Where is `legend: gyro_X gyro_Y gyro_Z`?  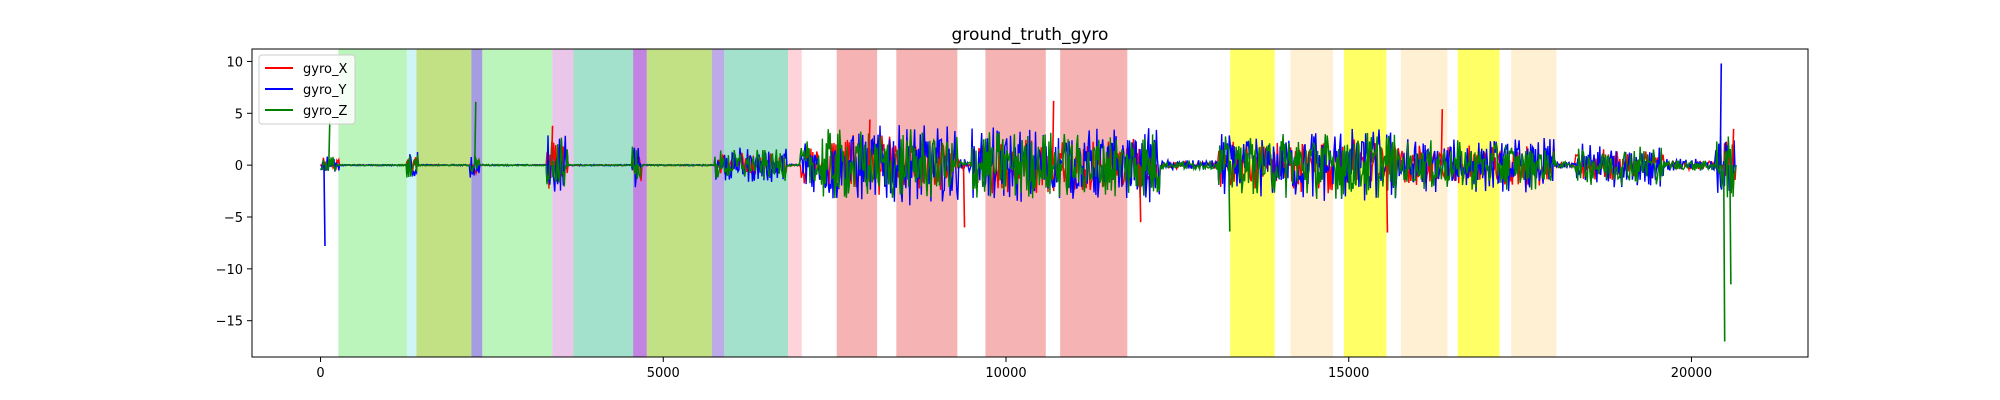
legend: gyro_X gyro_Y gyro_Z is located at coordinates (307, 89).